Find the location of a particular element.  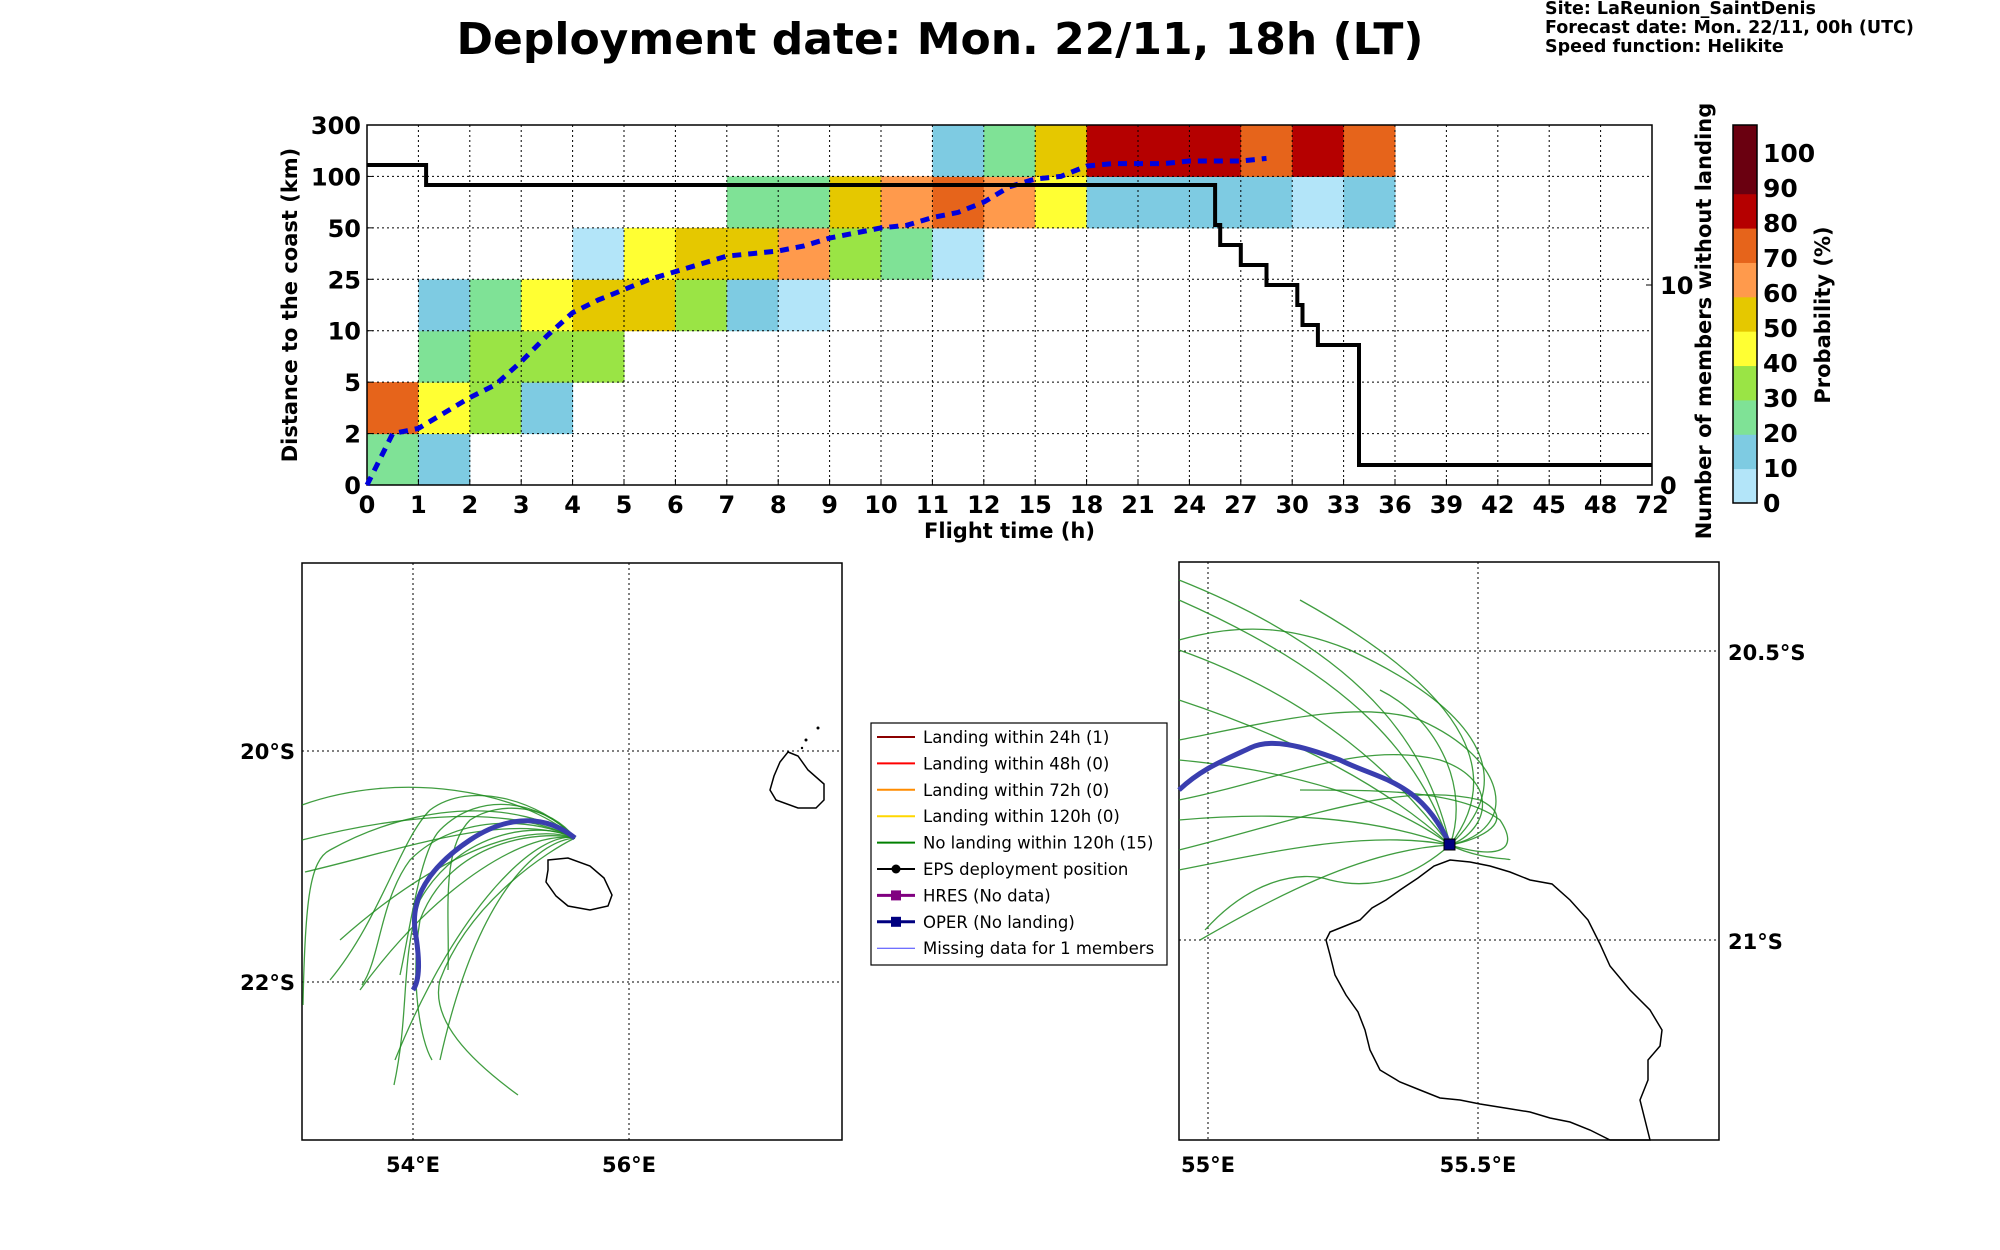

x-tick-label: 21 is located at coordinates (1137, 505).